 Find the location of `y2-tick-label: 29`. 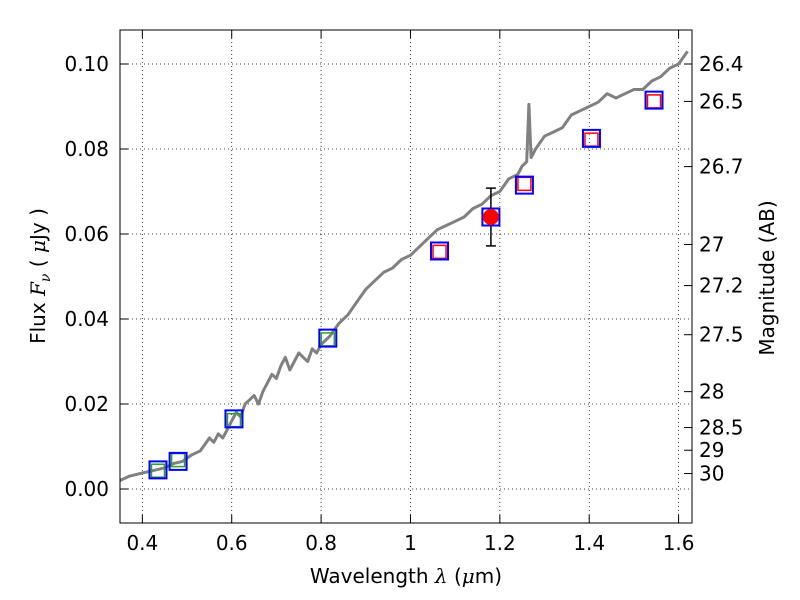

y2-tick-label: 29 is located at coordinates (711, 450).